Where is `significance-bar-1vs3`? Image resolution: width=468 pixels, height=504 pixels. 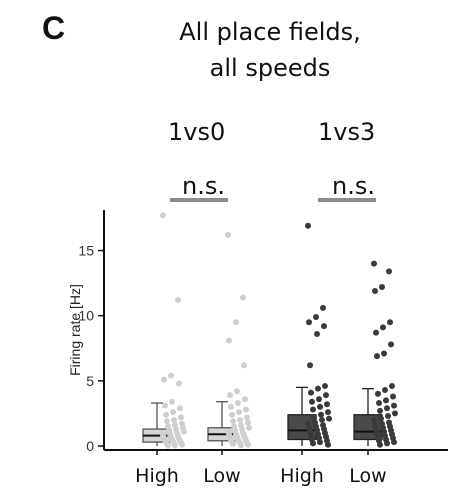 significance-bar-1vs3 is located at coordinates (347, 200).